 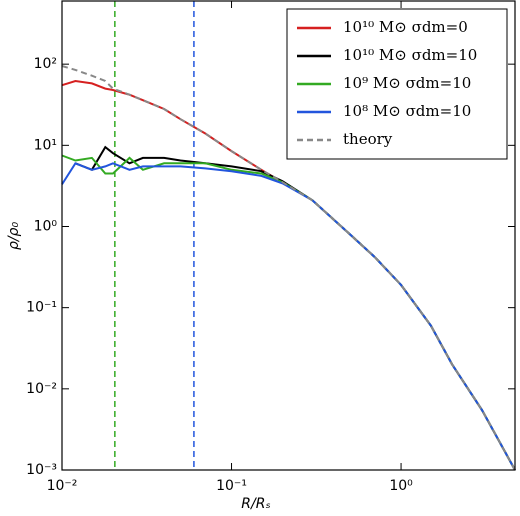 What do you see at coordinates (46, 226) in the screenshot?
I see `y-tick-label: 10⁰` at bounding box center [46, 226].